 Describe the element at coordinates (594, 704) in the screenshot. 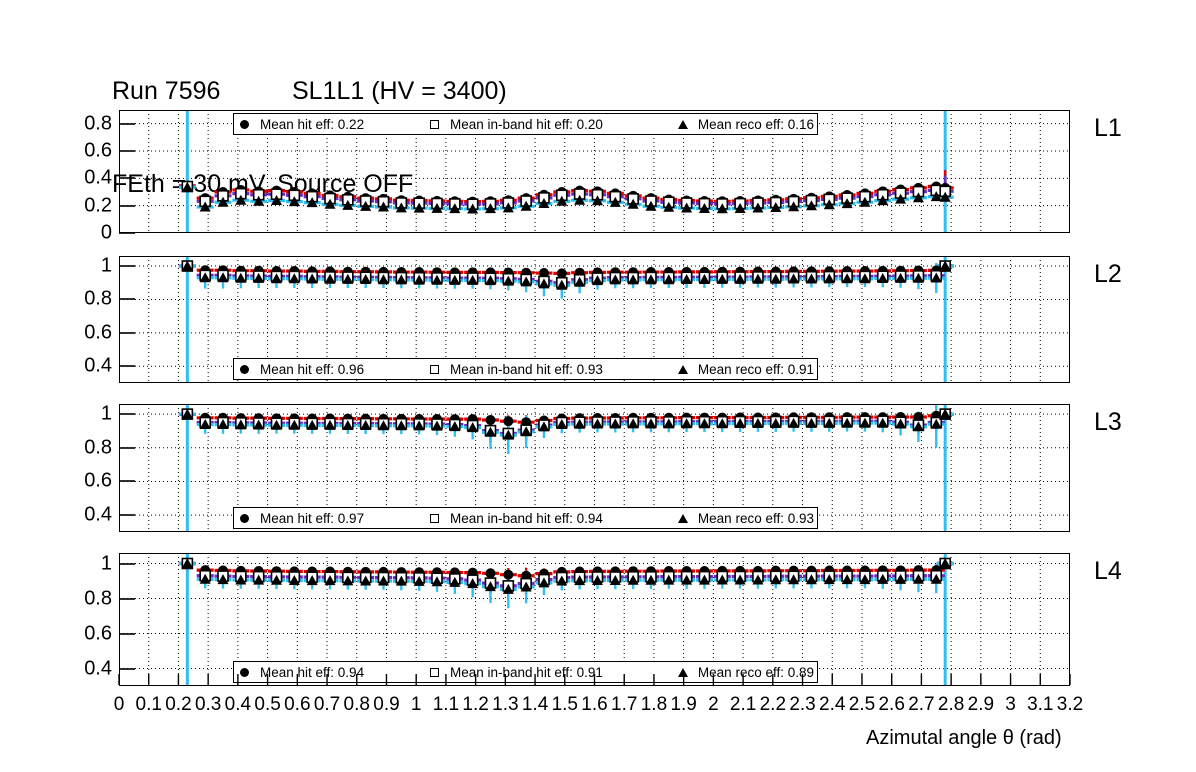

I see `x-tick-label: 1.6` at that location.